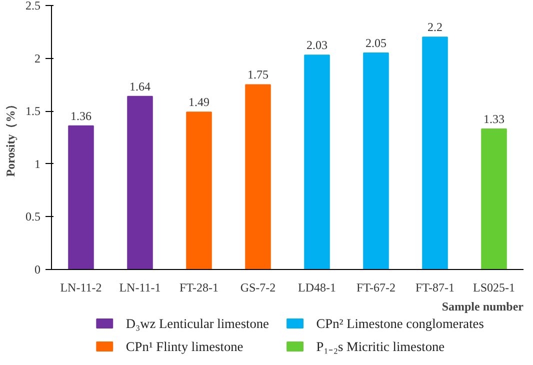 This screenshot has height=365, width=533. I want to click on legend-label: CPn¹ Flinty limestone, so click(185, 346).